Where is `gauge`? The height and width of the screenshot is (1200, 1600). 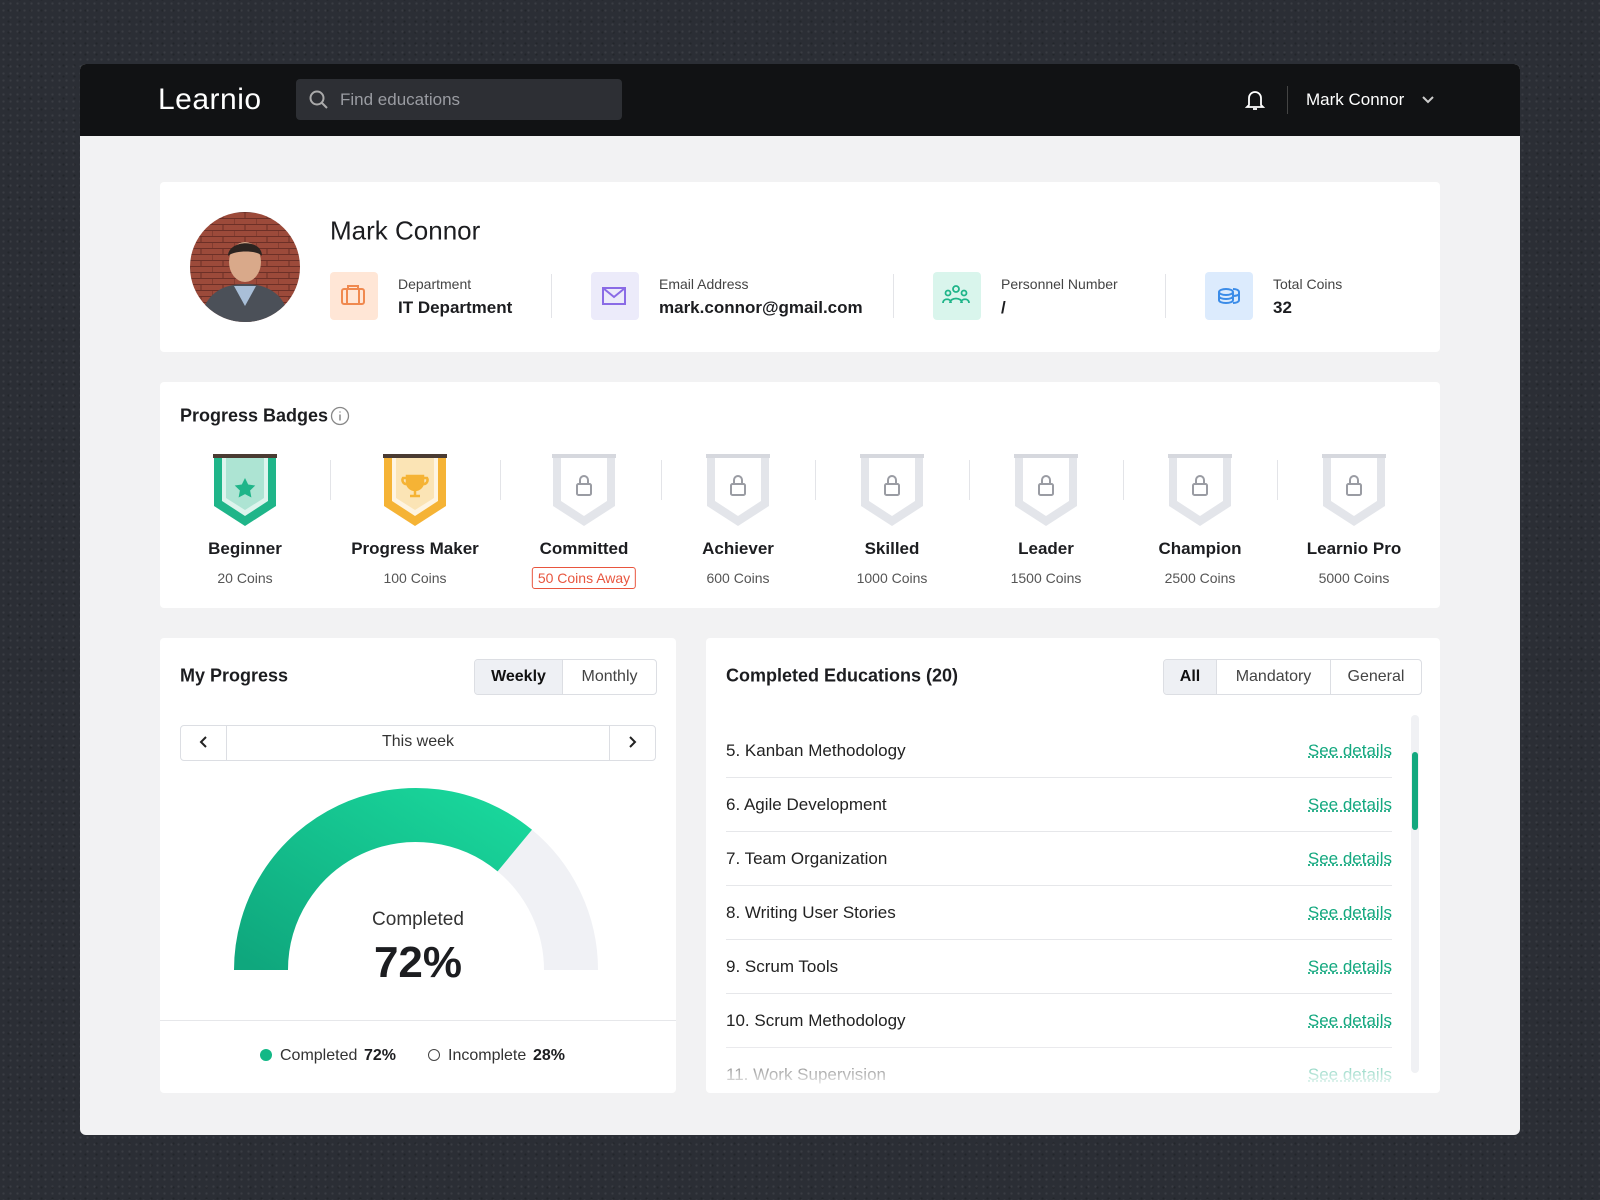
gauge is located at coordinates (416, 879).